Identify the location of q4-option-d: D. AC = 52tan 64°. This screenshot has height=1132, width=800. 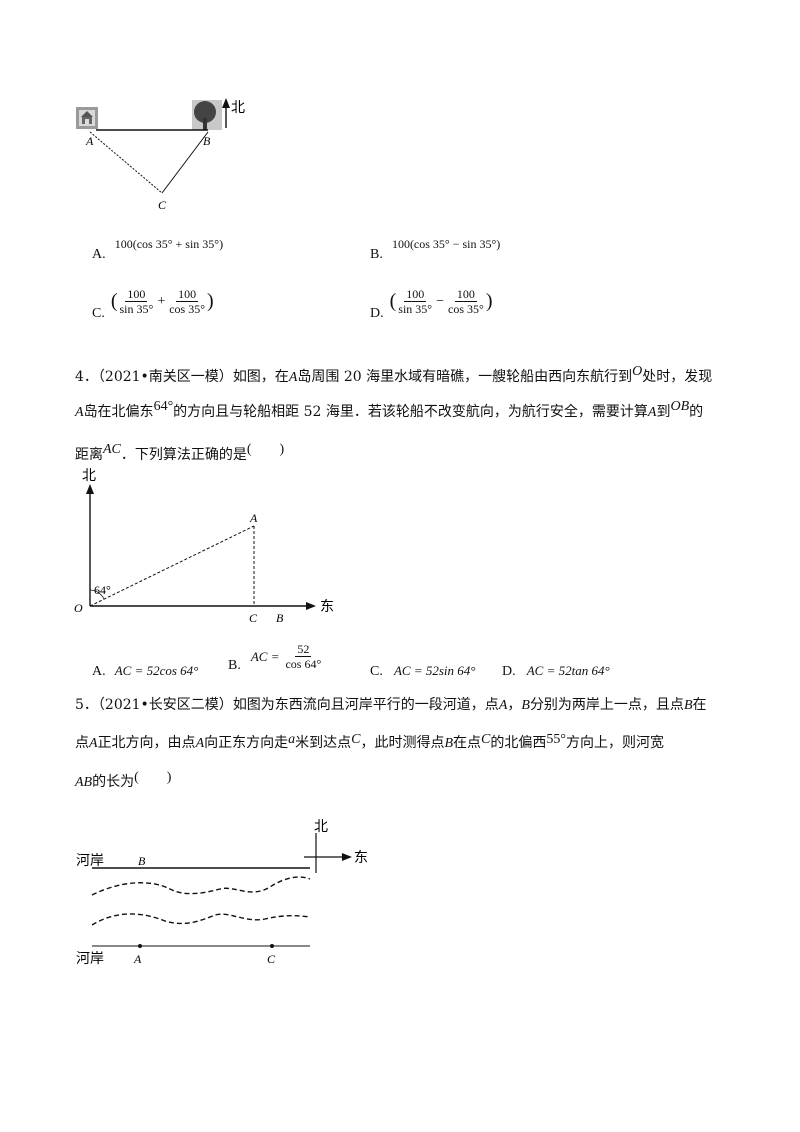
(556, 670).